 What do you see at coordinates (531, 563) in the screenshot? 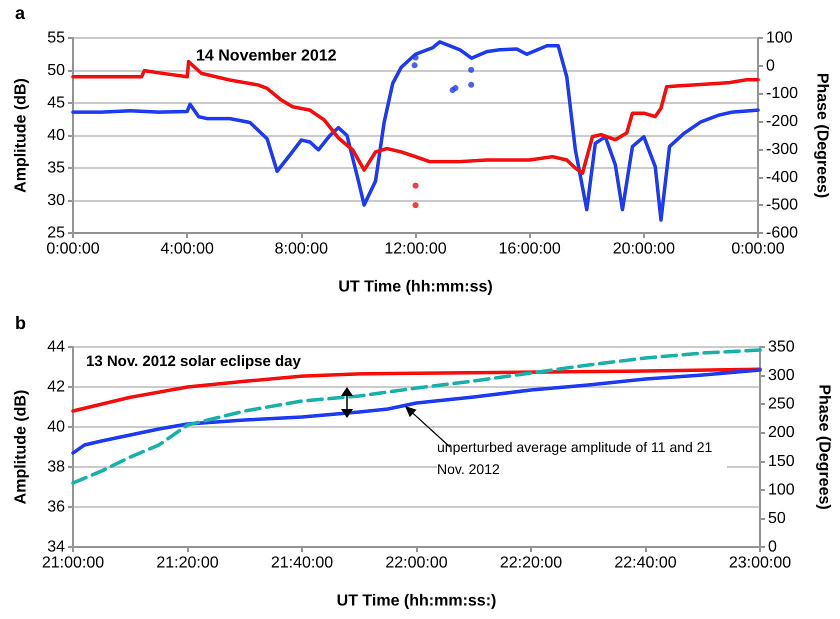
I see `x-tick-label: 22:20:00` at bounding box center [531, 563].